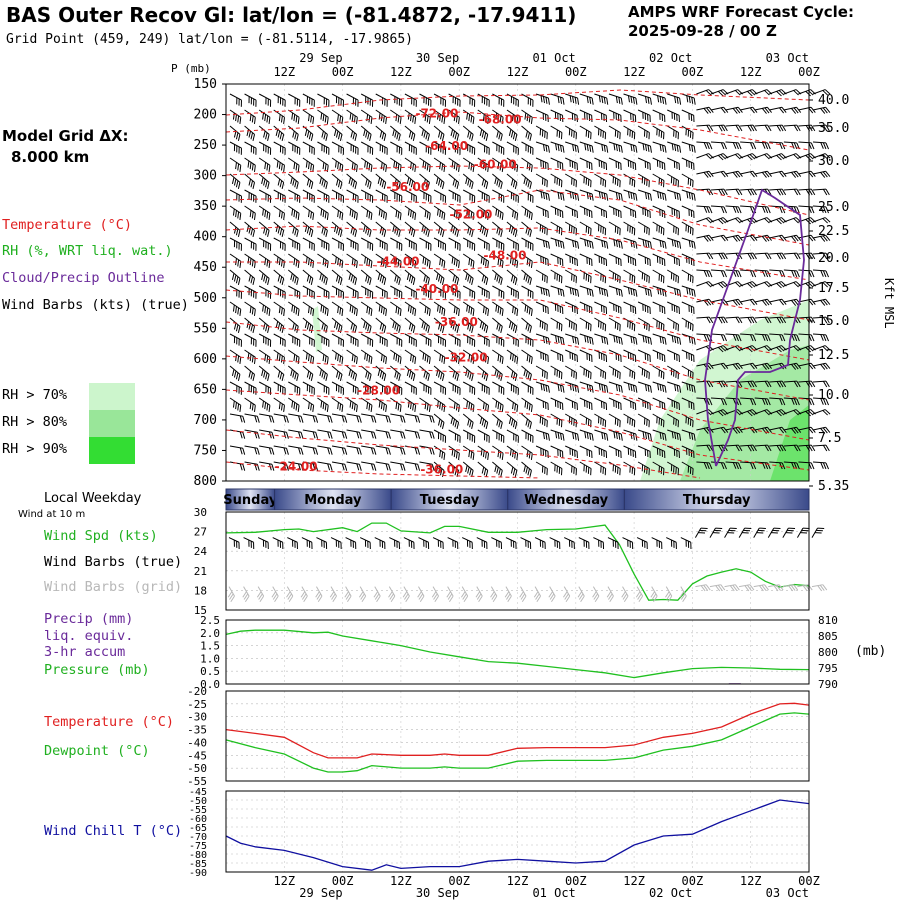 The image size is (900, 900). Describe the element at coordinates (89, 636) in the screenshot. I see `legend-liq: liq. equiv.` at that location.